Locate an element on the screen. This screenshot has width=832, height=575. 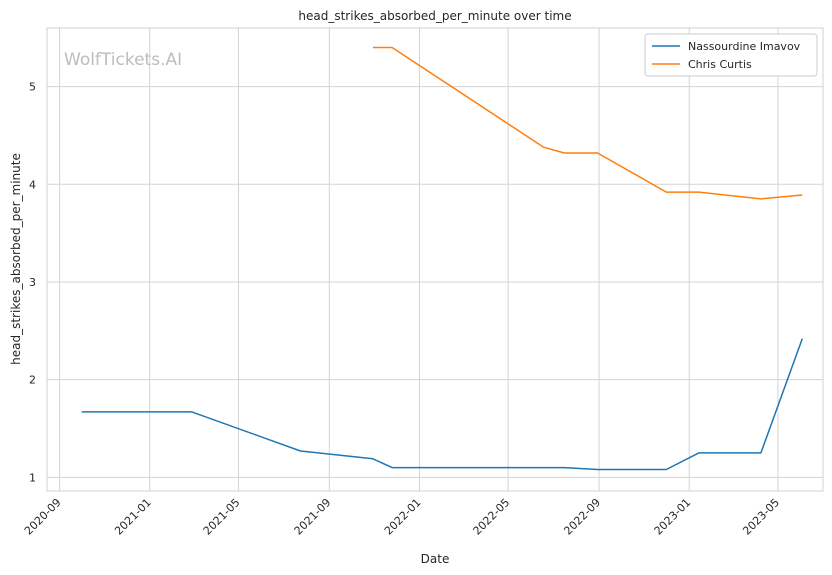
y-axis-title: head_strikes_absorbed_per_minute is located at coordinates (16, 259).